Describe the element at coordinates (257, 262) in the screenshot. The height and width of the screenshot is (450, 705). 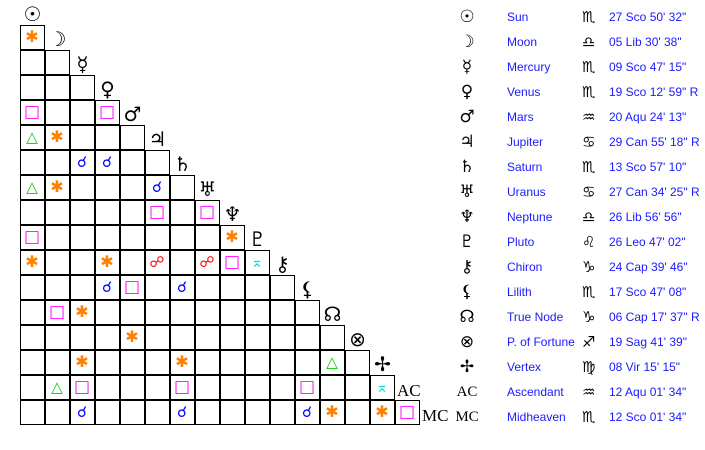
I see `aspect-cell: ⌅` at that location.